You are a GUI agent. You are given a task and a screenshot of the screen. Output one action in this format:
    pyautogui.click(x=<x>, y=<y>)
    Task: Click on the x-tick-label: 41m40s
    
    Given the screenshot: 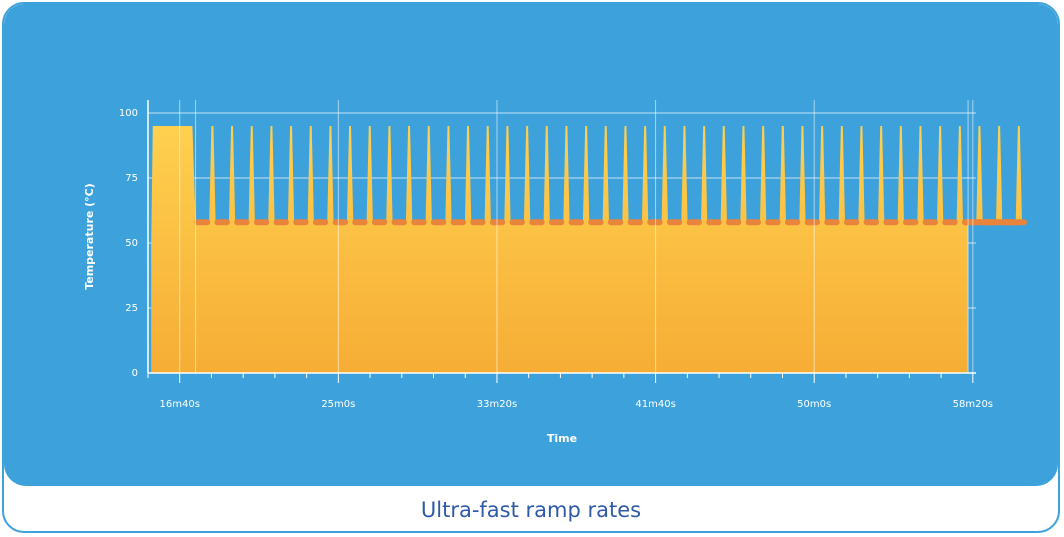 What is the action you would take?
    pyautogui.click(x=655, y=404)
    